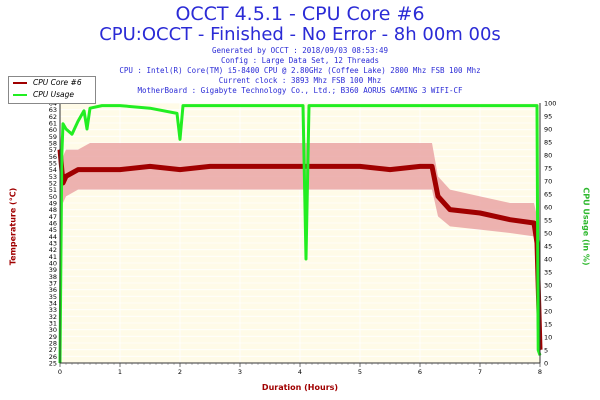 This screenshot has height=400, width=600. What do you see at coordinates (546, 351) in the screenshot?
I see `y-tick-label-right: 5` at bounding box center [546, 351].